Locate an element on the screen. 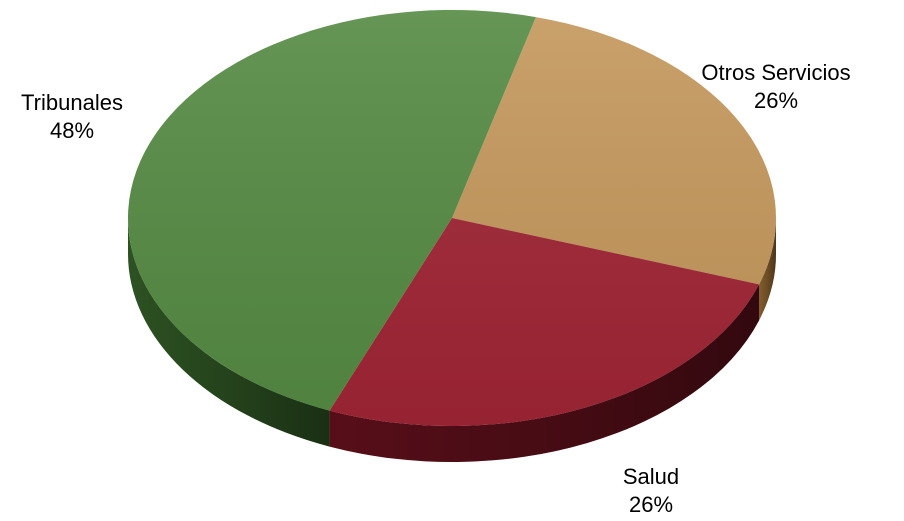 The width and height of the screenshot is (904, 521). slice-label: Otros Servicios is located at coordinates (775, 72).